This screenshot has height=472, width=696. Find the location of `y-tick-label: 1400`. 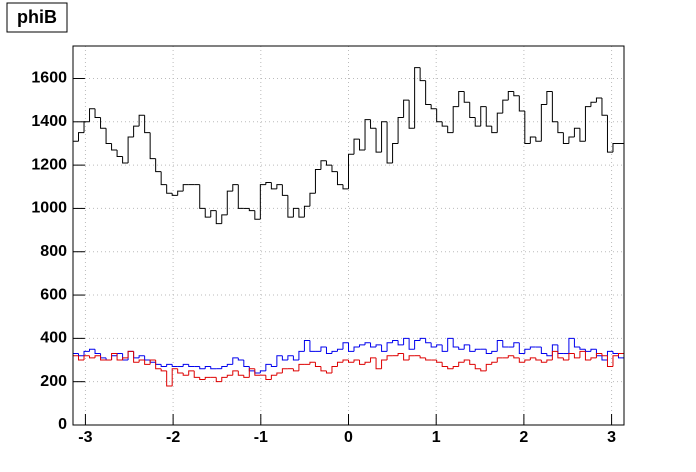

y-tick-label: 1400 is located at coordinates (49, 121).